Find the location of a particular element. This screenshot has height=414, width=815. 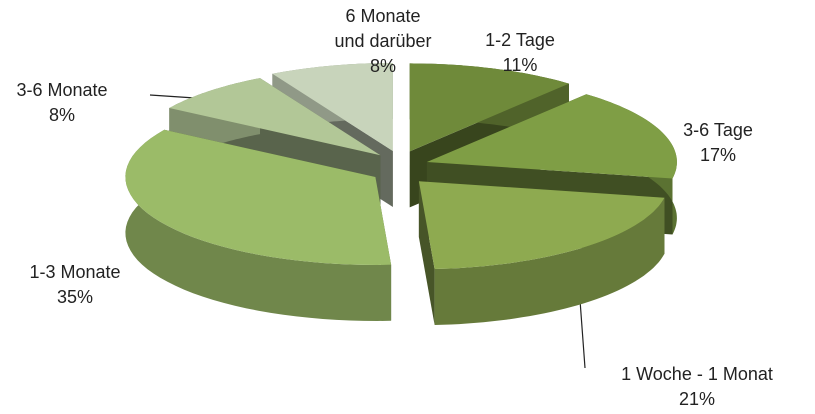

slice-label: 1 Woche - 1 Monat 21% is located at coordinates (697, 387).